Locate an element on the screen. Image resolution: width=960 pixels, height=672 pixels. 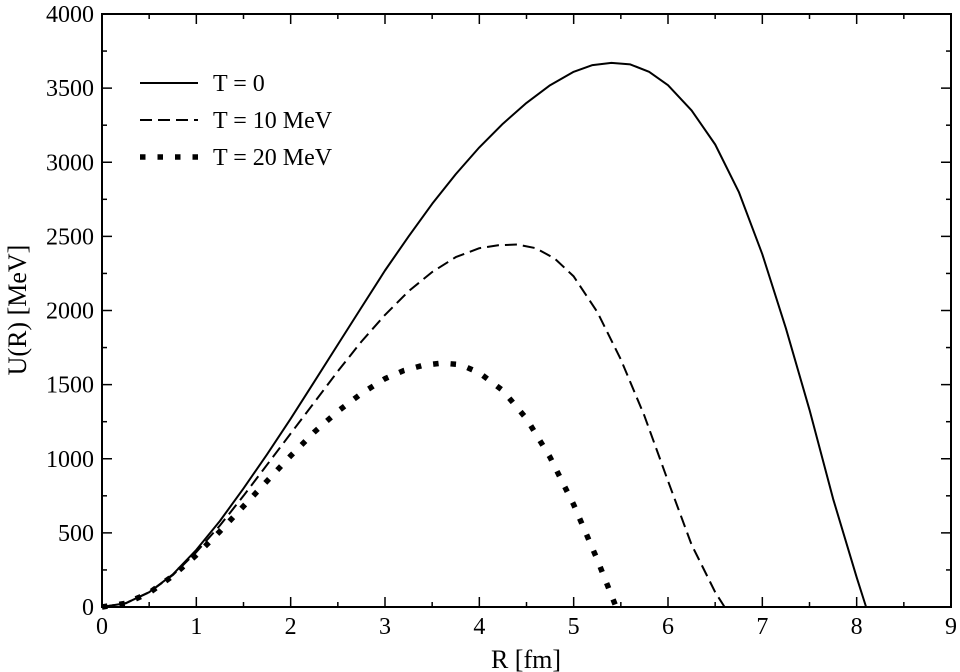
x-tick-label: 2 is located at coordinates (291, 627).